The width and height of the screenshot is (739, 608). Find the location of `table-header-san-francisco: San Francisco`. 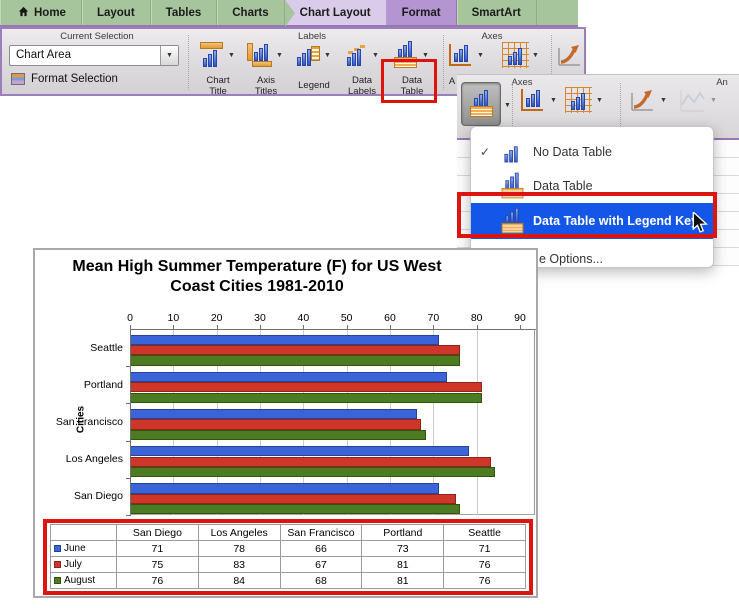

table-header-san-francisco: San Francisco is located at coordinates (321, 533).